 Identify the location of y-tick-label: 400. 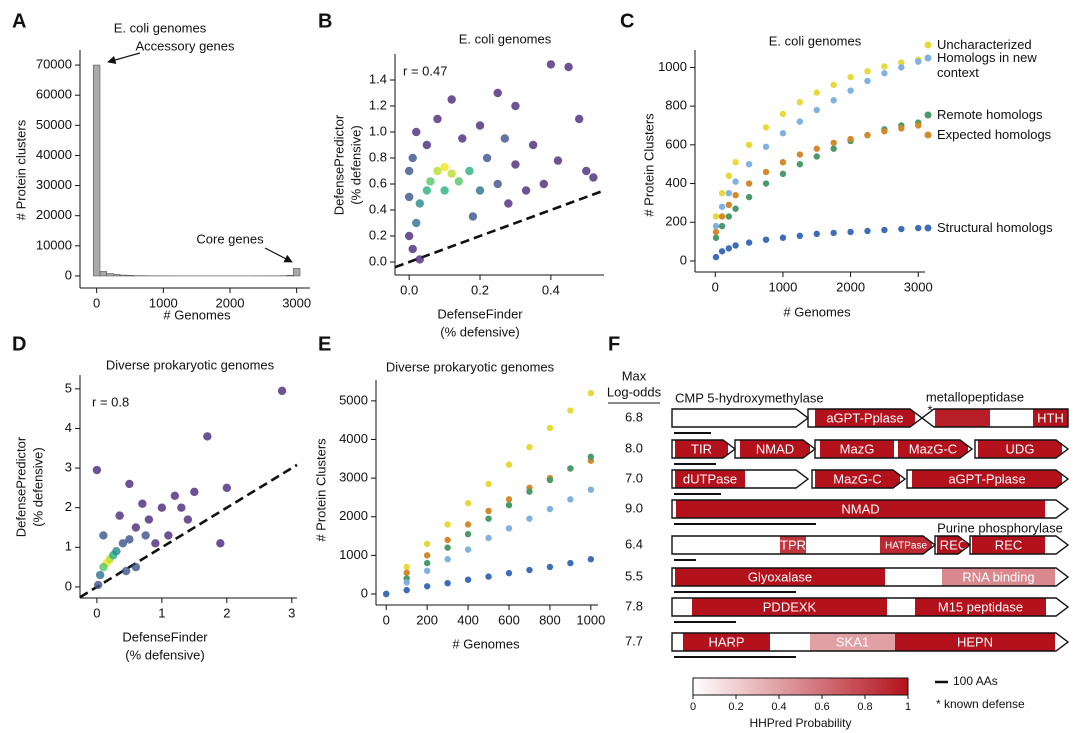
(676, 182).